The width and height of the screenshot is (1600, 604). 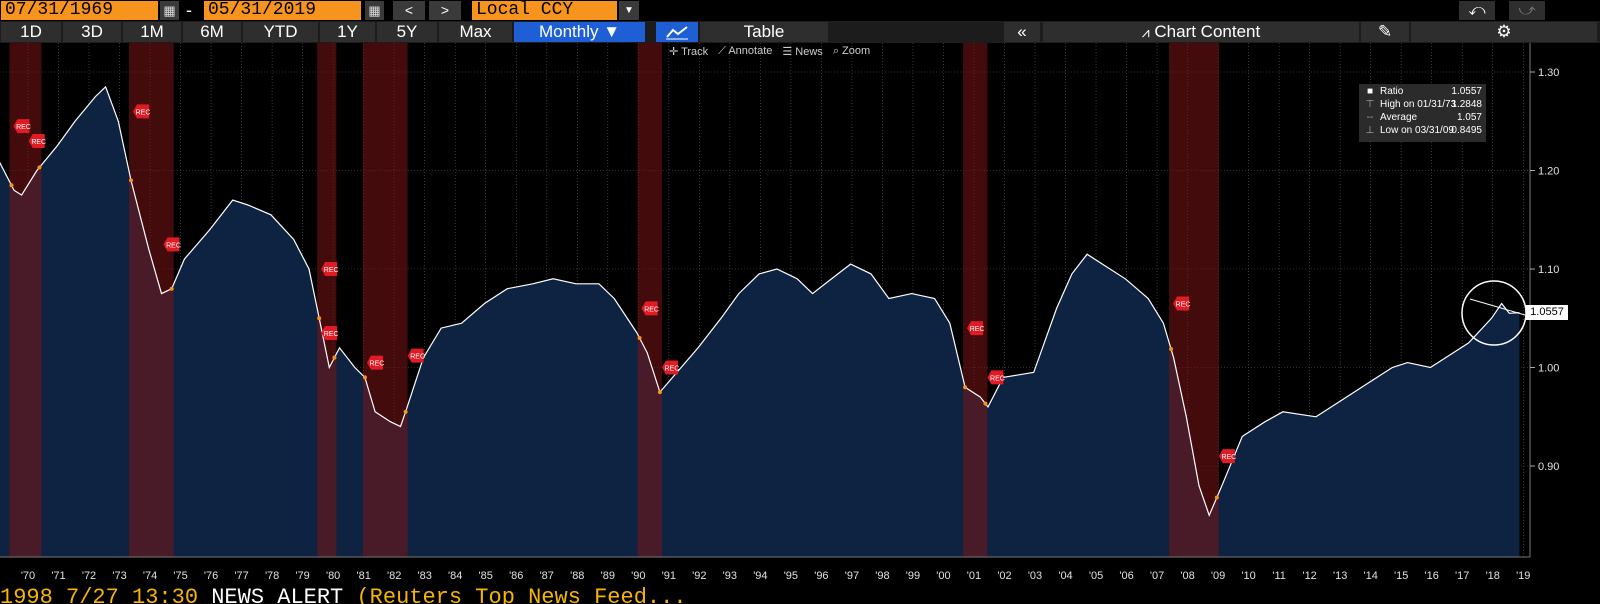 I want to click on next-button: >, so click(x=445, y=10).